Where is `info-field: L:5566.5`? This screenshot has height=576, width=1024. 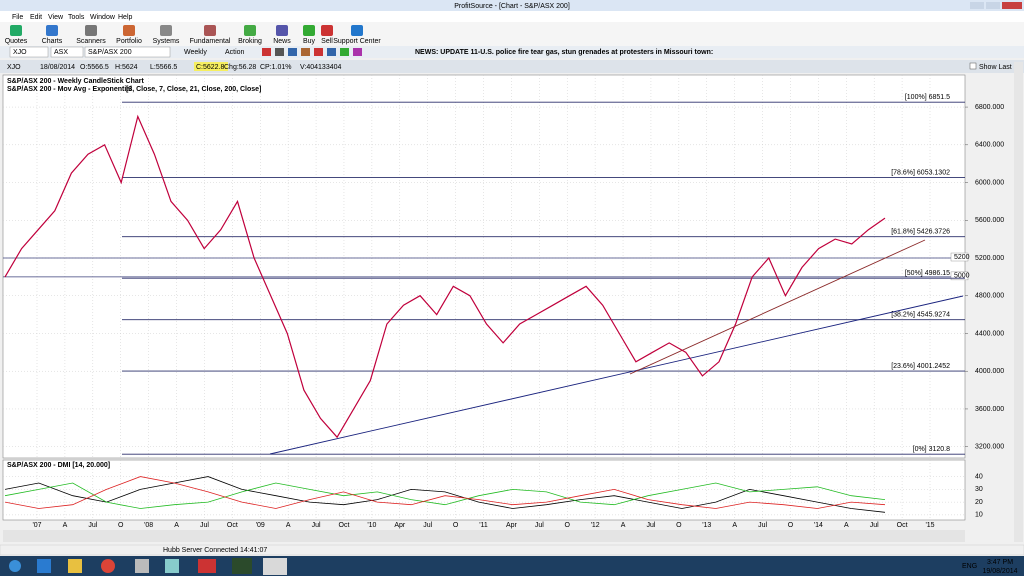
info-field: L:5566.5 is located at coordinates (163, 67).